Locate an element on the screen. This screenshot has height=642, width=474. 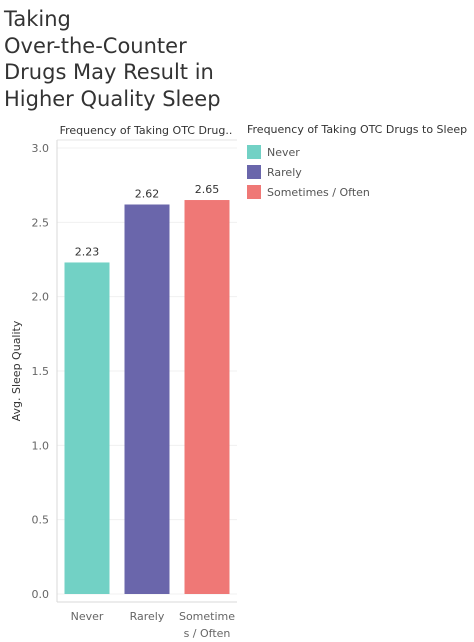
legend-title: Frequency of Taking OTC Drugs to Sleep is located at coordinates (357, 129).